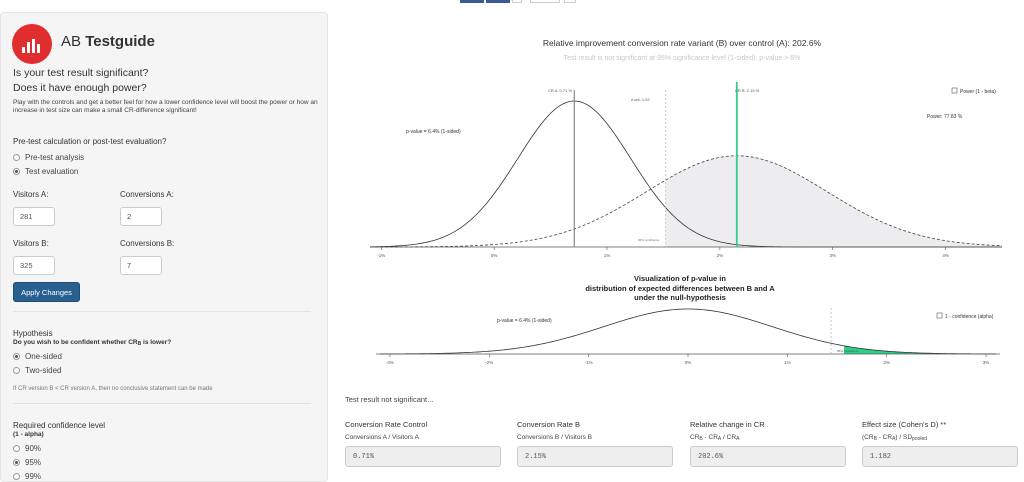 The height and width of the screenshot is (482, 1024). I want to click on conversions-a-label: Conversions A:, so click(147, 194).